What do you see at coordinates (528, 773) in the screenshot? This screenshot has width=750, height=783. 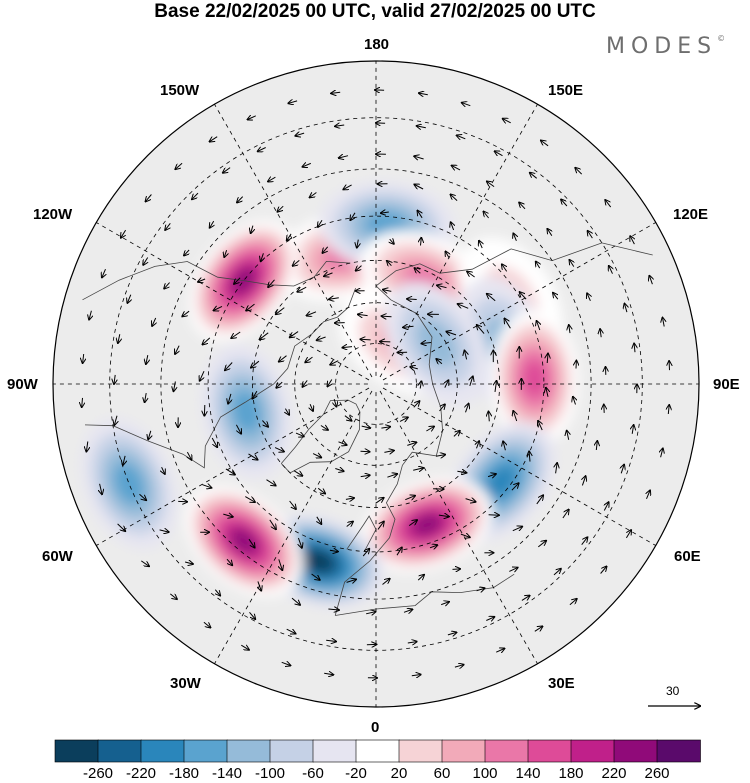 I see `colorbar-tick-label: 140` at bounding box center [528, 773].